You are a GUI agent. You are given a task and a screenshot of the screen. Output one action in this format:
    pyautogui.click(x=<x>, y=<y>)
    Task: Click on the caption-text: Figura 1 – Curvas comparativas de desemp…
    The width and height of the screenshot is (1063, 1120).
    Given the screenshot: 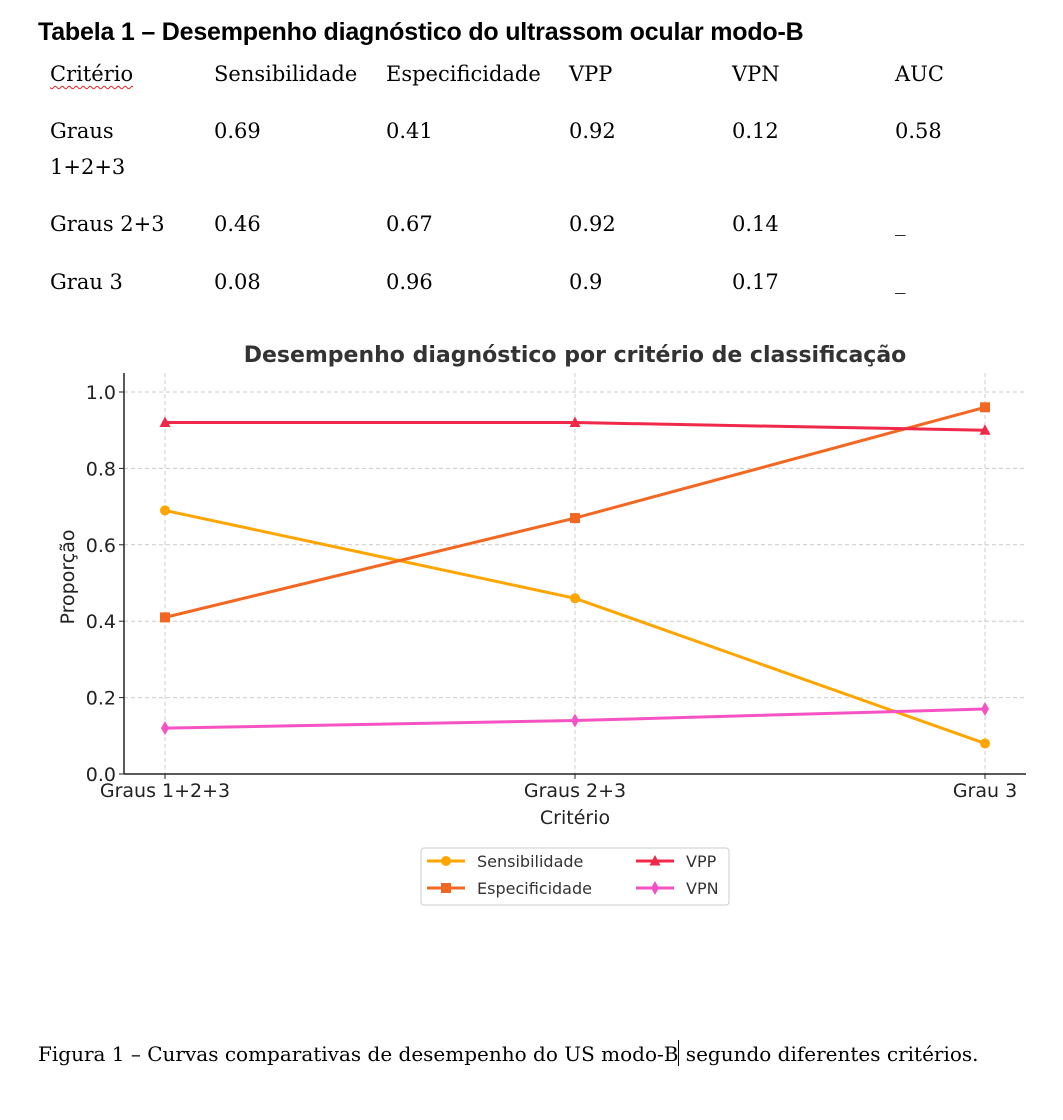 What is the action you would take?
    pyautogui.click(x=358, y=1054)
    